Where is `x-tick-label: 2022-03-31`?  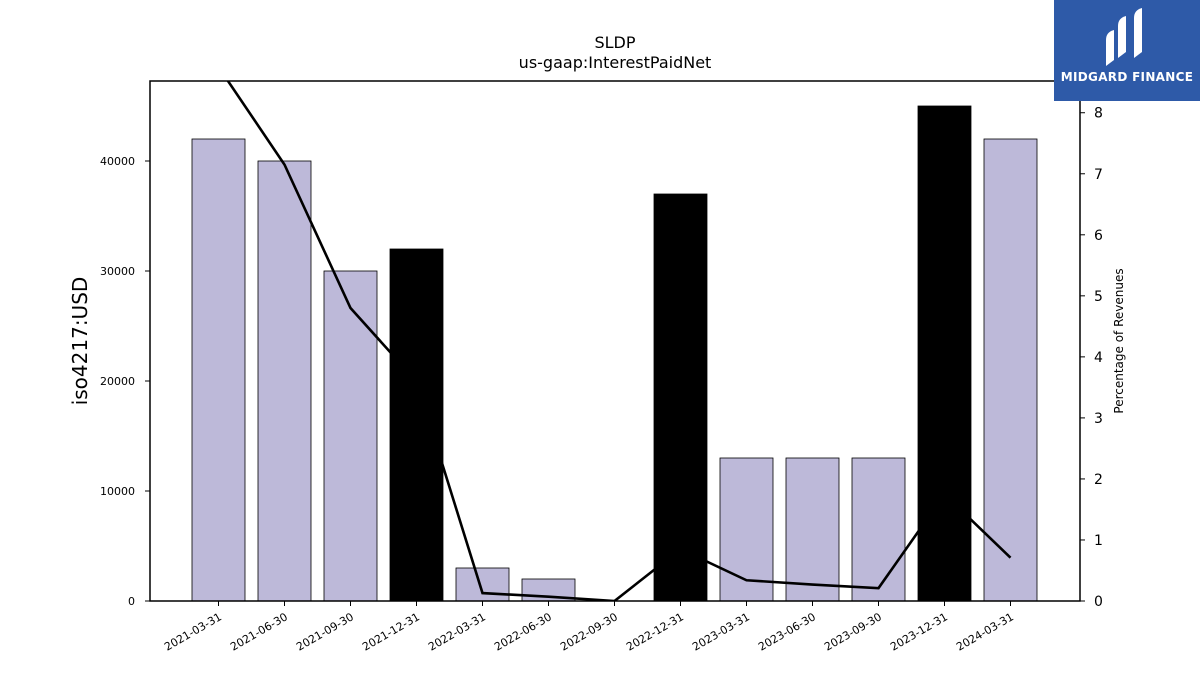
x-tick-label: 2022-03-31 is located at coordinates (457, 631).